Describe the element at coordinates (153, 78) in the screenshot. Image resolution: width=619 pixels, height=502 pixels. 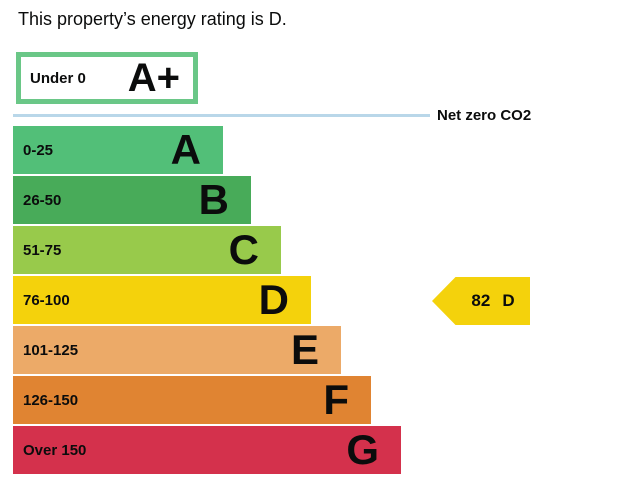
I see `band-a-plus-letter: A+` at that location.